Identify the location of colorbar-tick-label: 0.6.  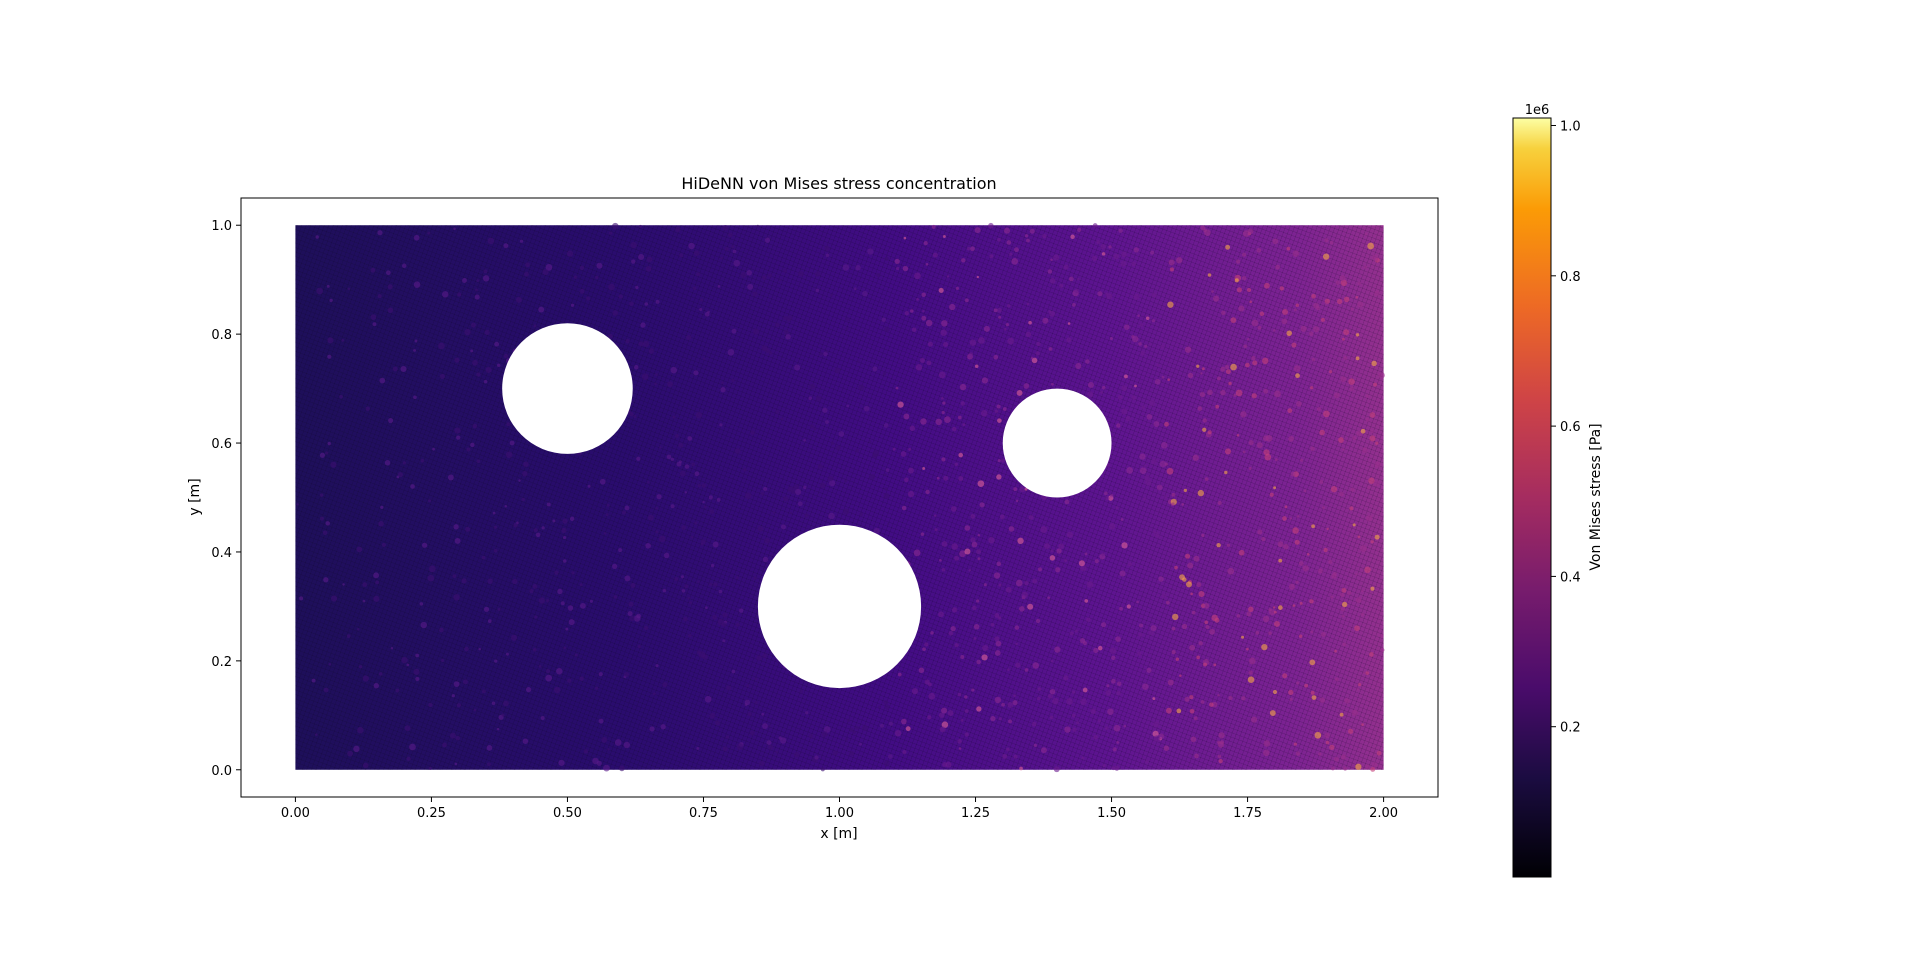
(1570, 427).